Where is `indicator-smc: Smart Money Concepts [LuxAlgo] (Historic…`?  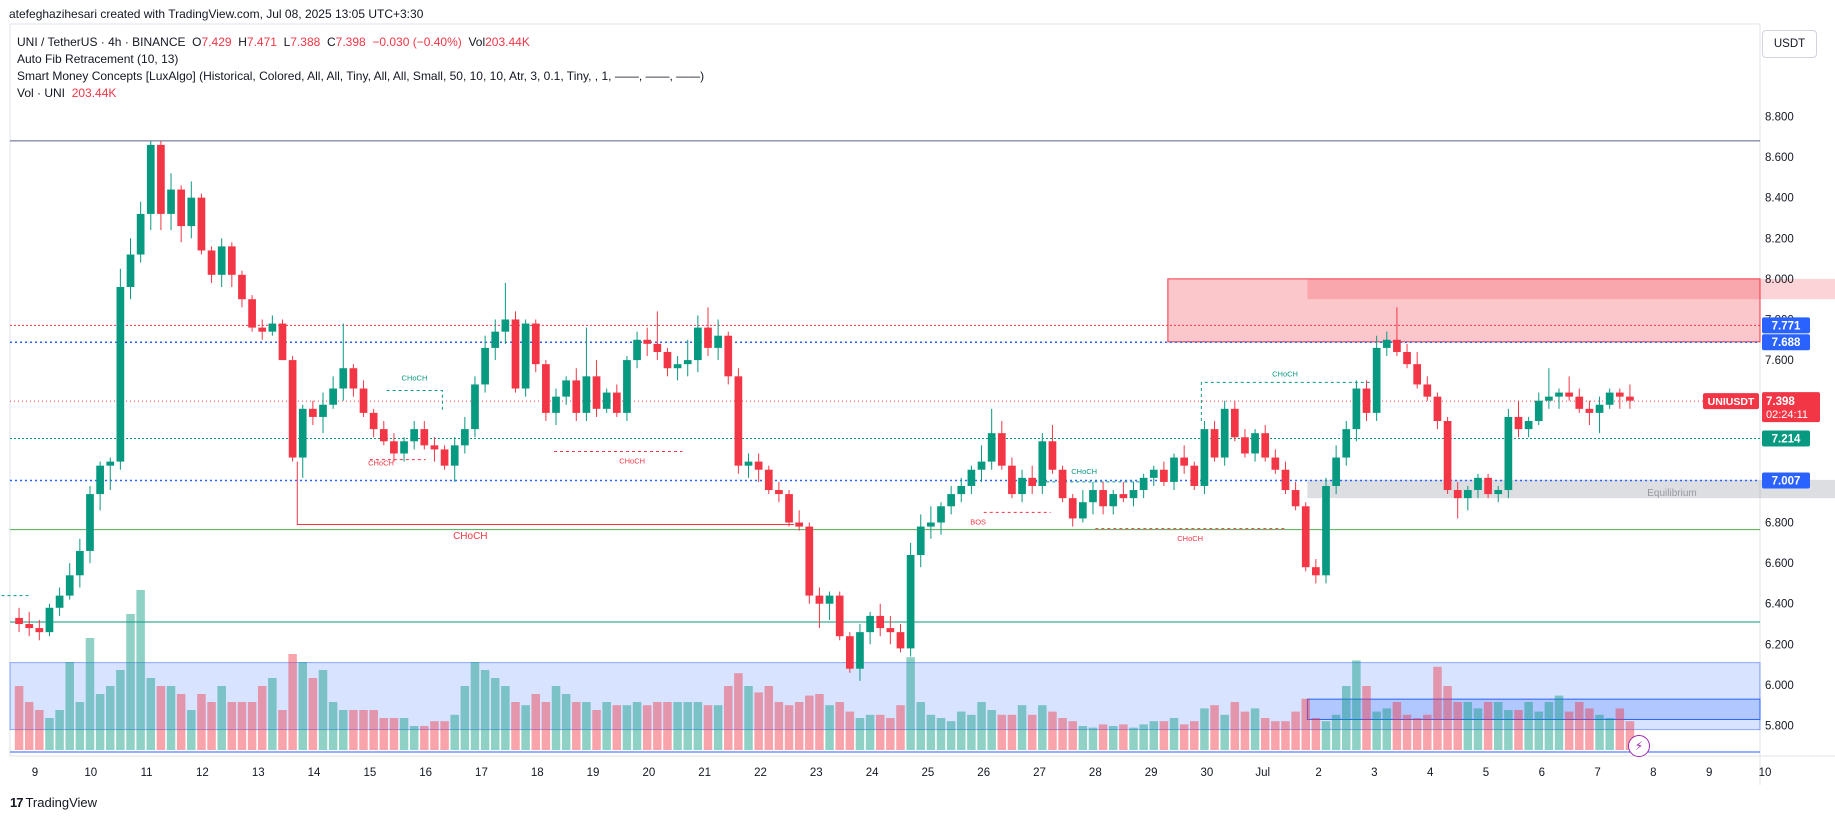
indicator-smc: Smart Money Concepts [LuxAlgo] (Historic… is located at coordinates (361, 76).